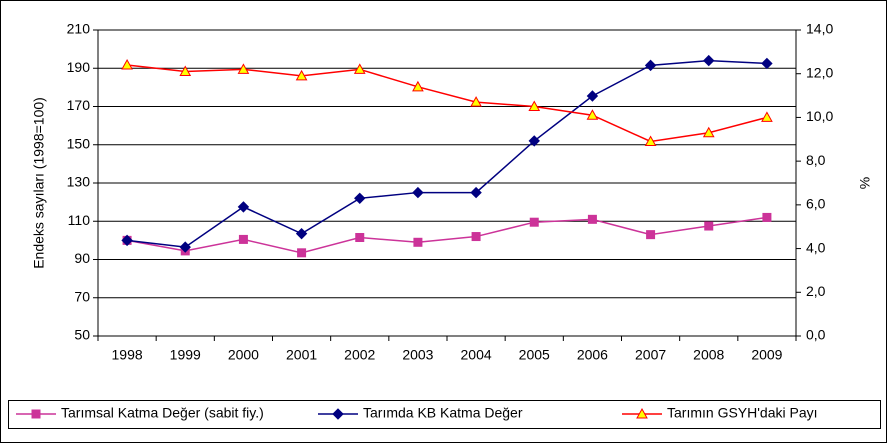  I want to click on legend-label: Tarımsal Katma Değer (sabit fiy.), so click(162, 413).